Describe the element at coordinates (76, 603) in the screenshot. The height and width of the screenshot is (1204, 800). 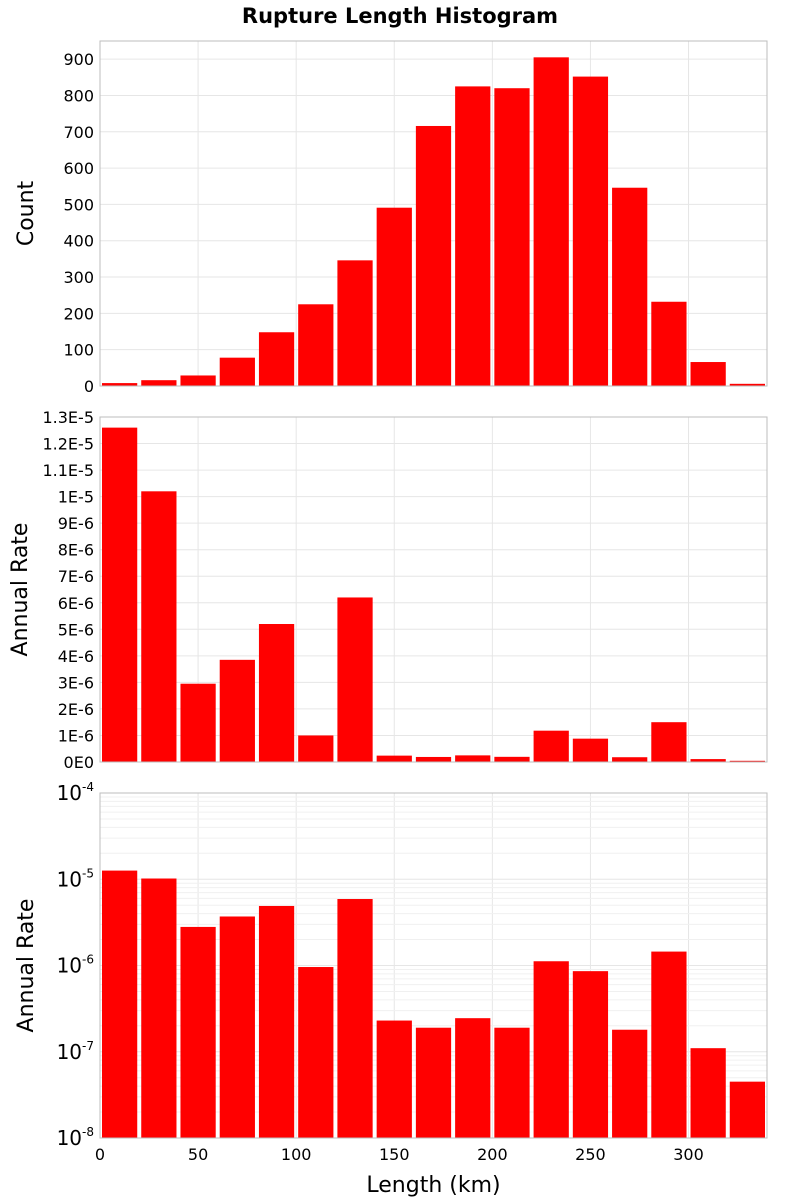
I see `y-tick-label: 6E-6` at that location.